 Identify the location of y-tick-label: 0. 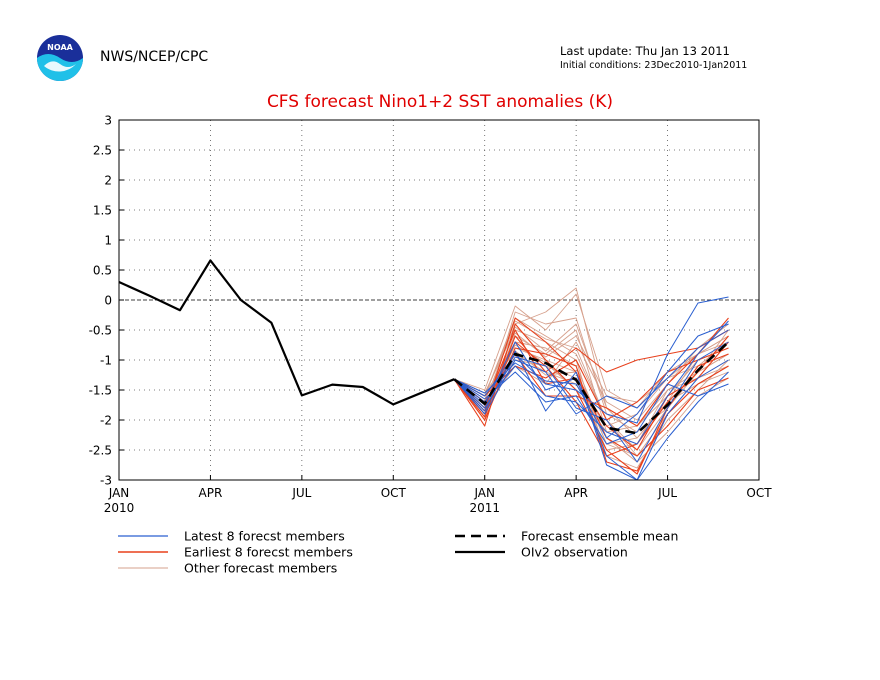
(108, 301).